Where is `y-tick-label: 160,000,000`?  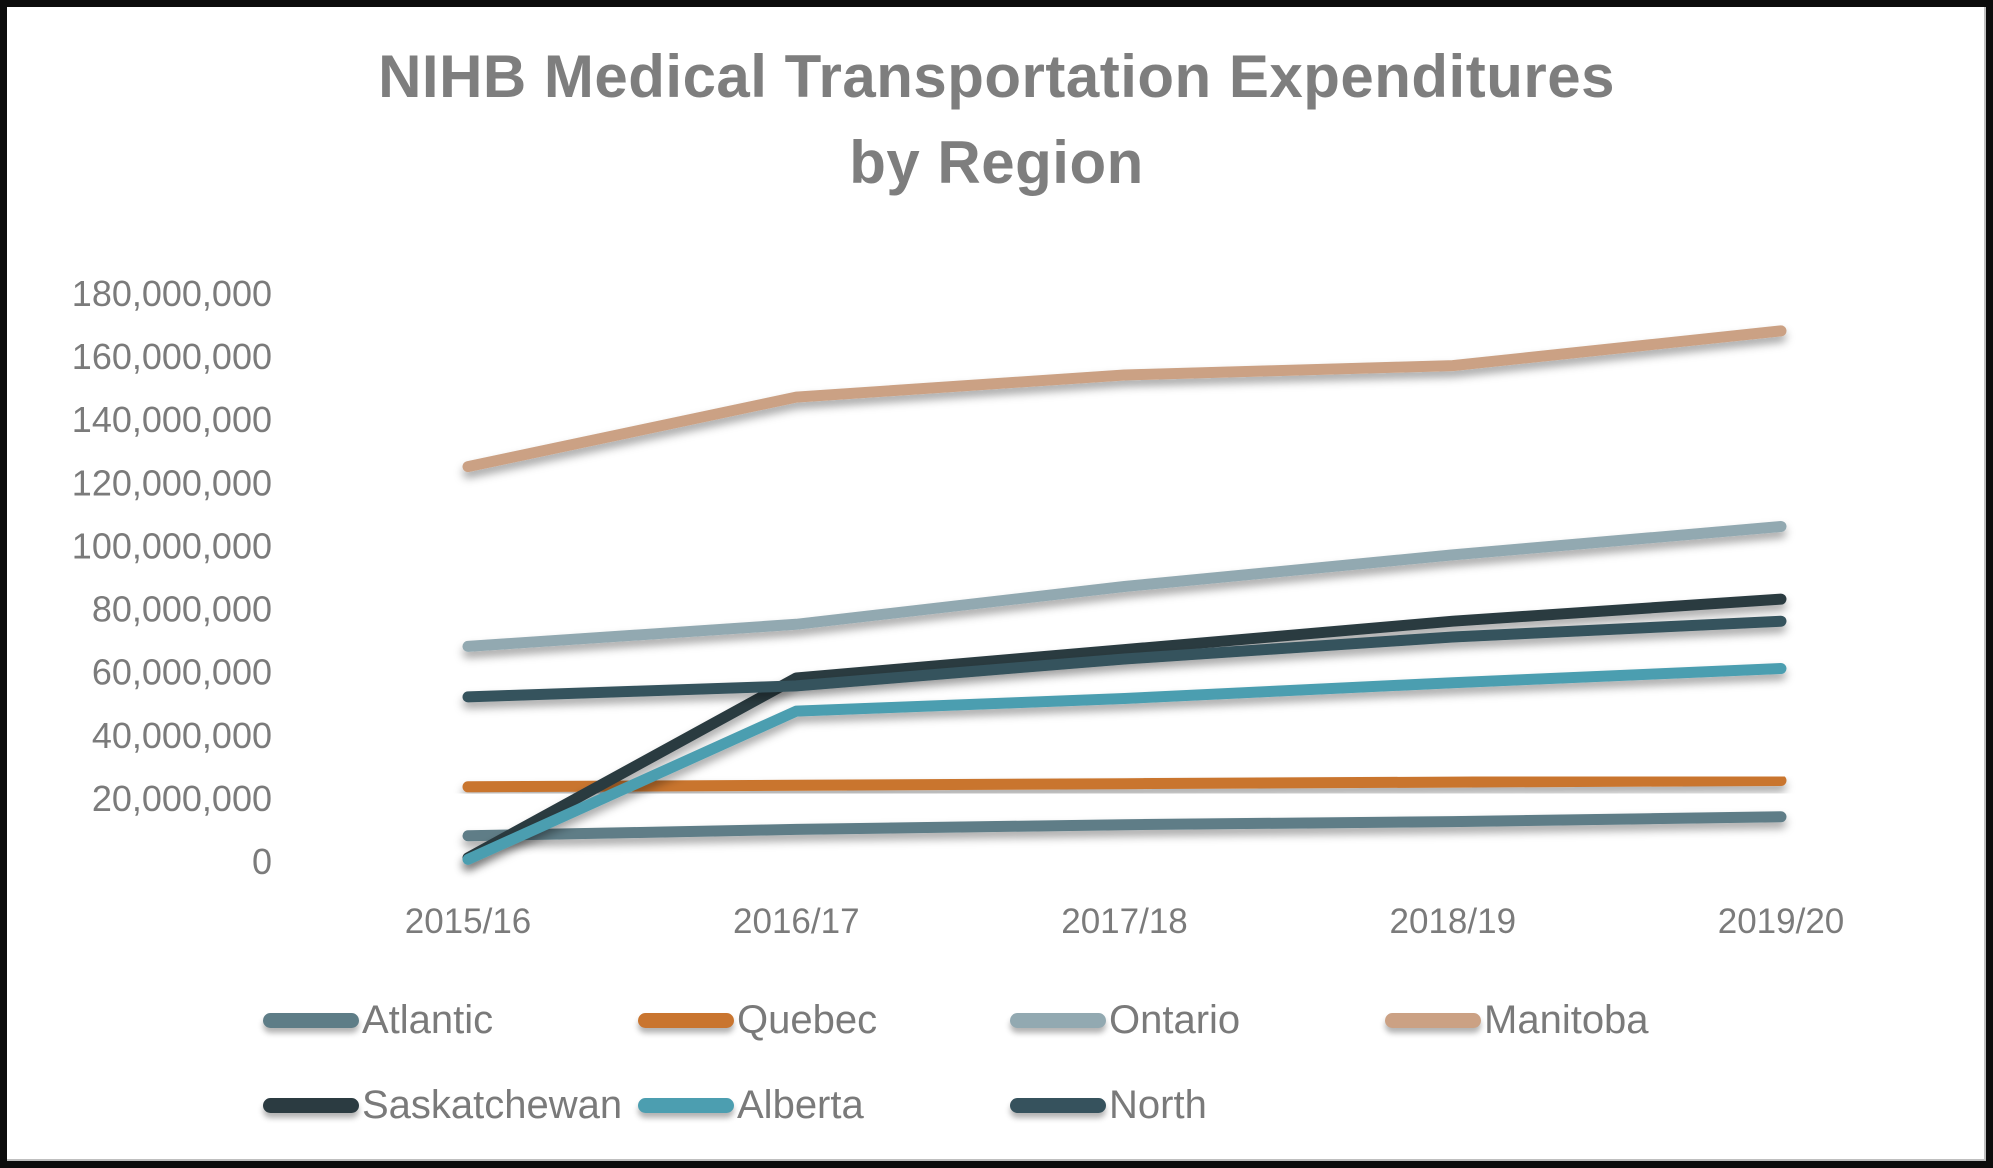
y-tick-label: 160,000,000 is located at coordinates (172, 356).